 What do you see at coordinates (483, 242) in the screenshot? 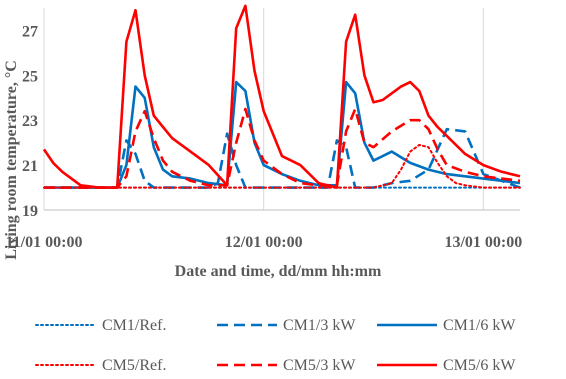
I see `x-tick-label: 13/01 00:00` at bounding box center [483, 242].